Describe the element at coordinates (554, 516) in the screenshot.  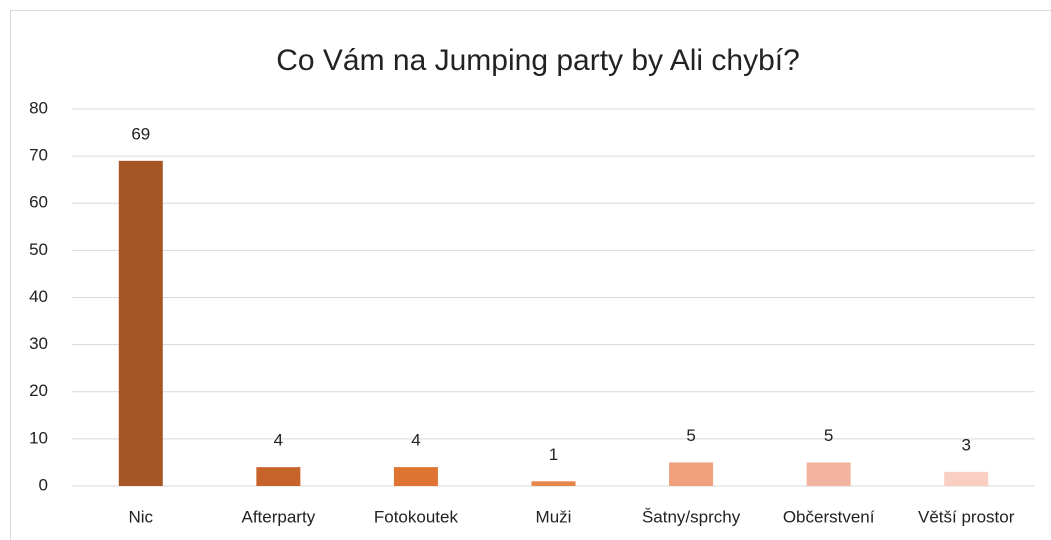
I see `x-tick-label: Muži` at that location.